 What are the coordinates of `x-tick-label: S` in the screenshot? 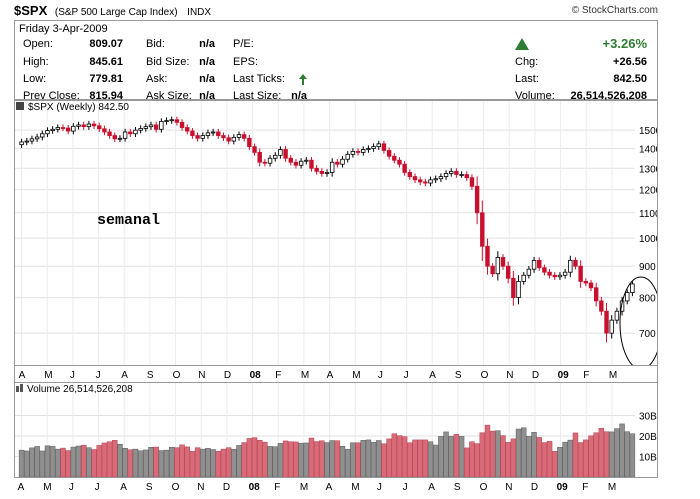 It's located at (150, 375).